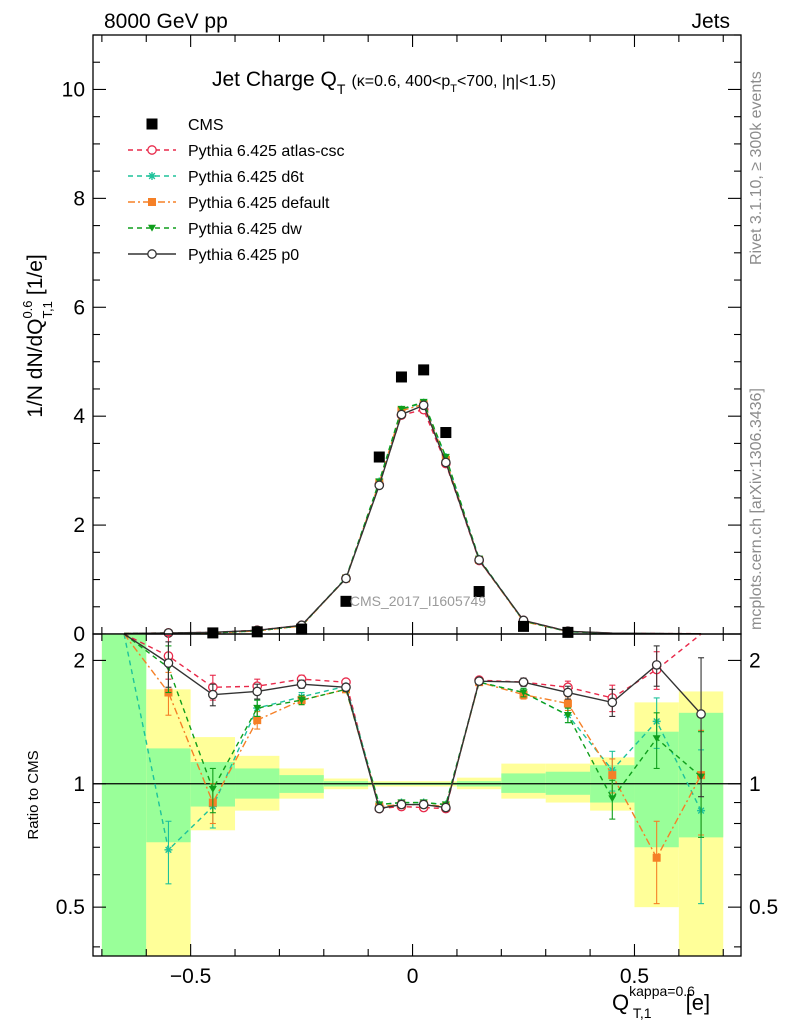  I want to click on x-tick-label: 0, so click(413, 976).